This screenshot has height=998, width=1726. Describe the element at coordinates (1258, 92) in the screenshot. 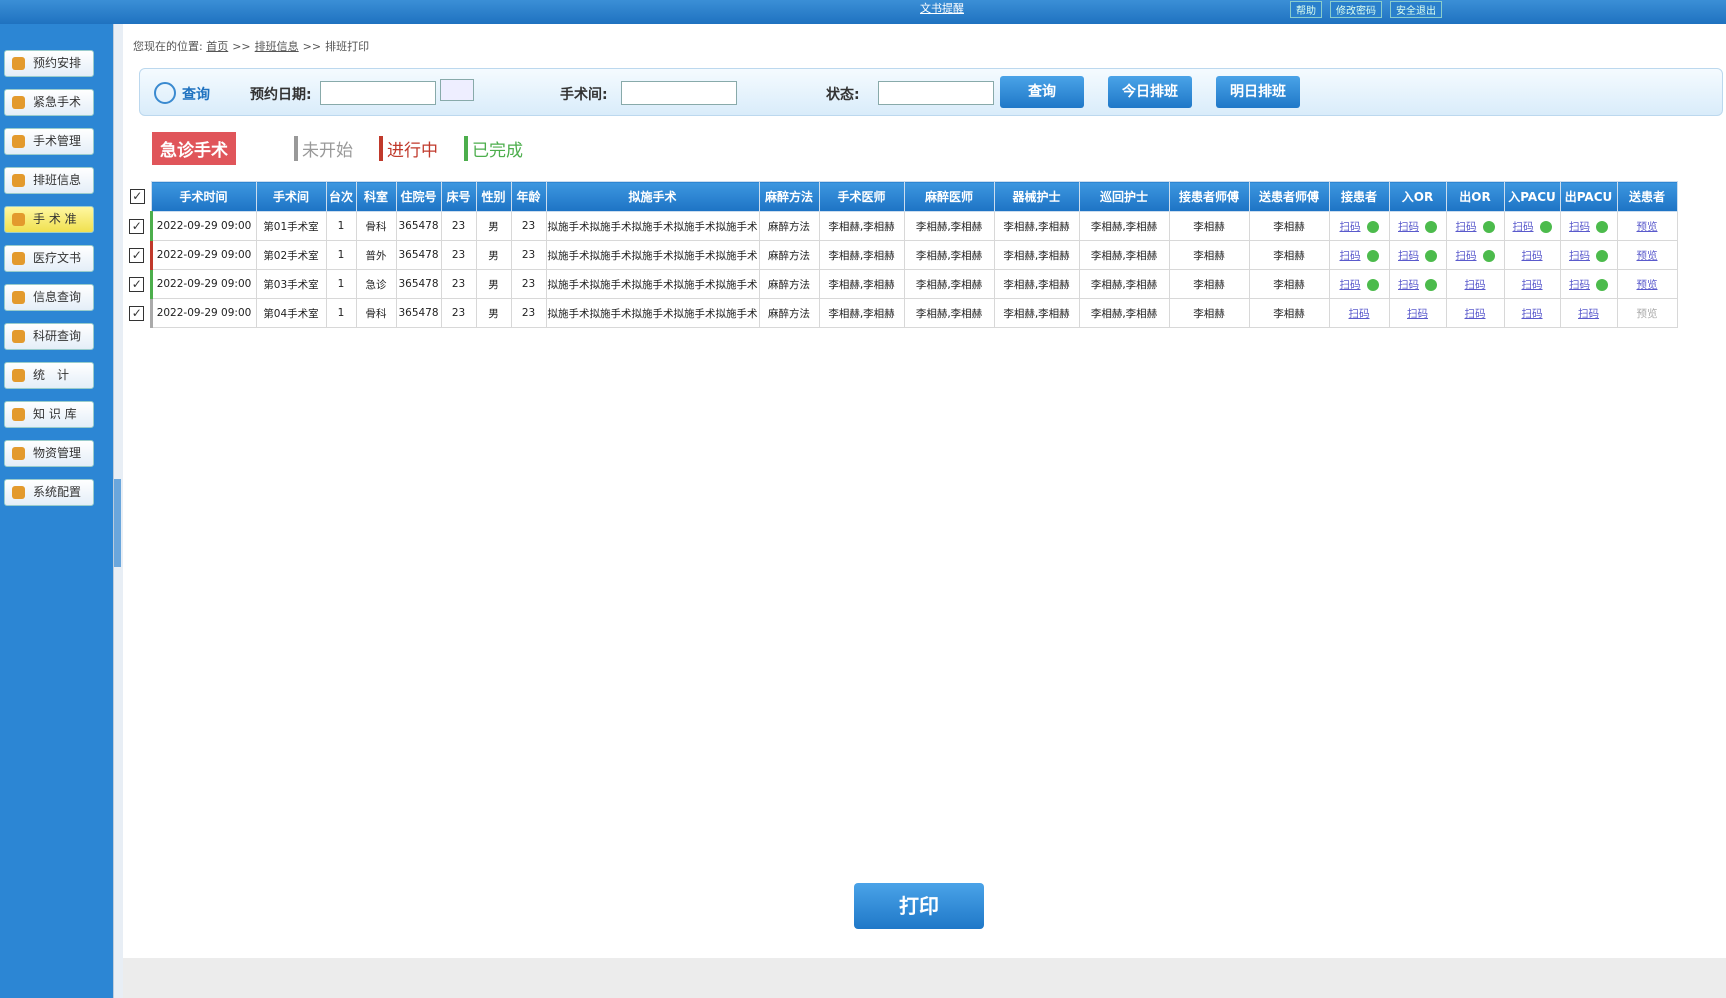

I see `search-button: 明日排班` at that location.